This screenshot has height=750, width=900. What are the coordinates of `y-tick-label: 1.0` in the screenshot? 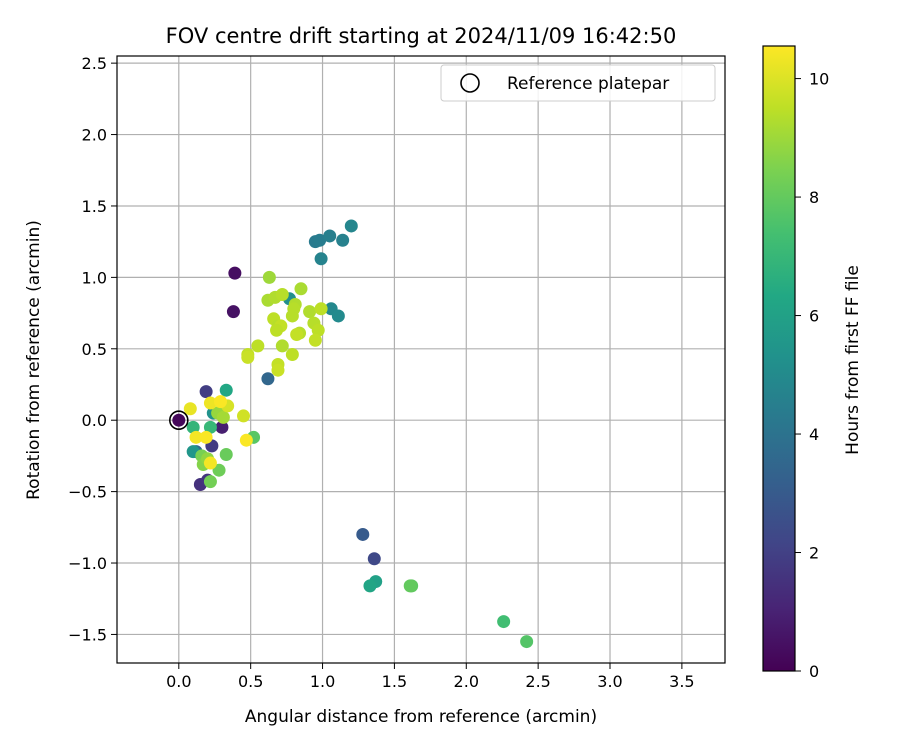 It's located at (94, 277).